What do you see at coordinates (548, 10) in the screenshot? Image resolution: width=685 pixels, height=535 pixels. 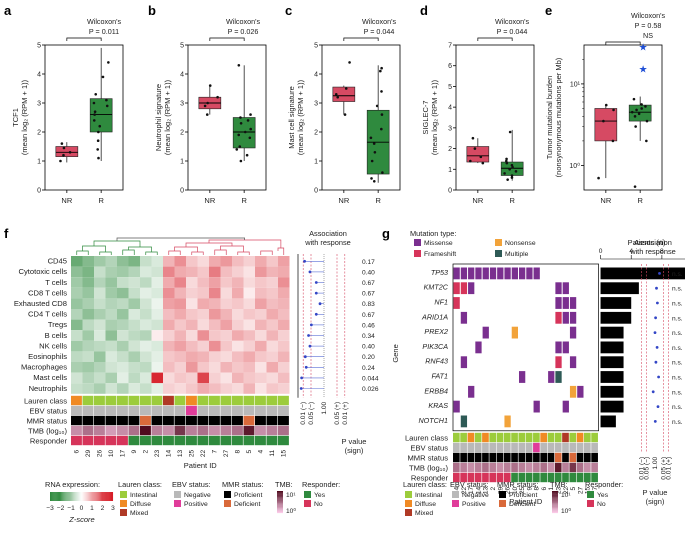 I see `panel-letter-e: e` at bounding box center [548, 10].